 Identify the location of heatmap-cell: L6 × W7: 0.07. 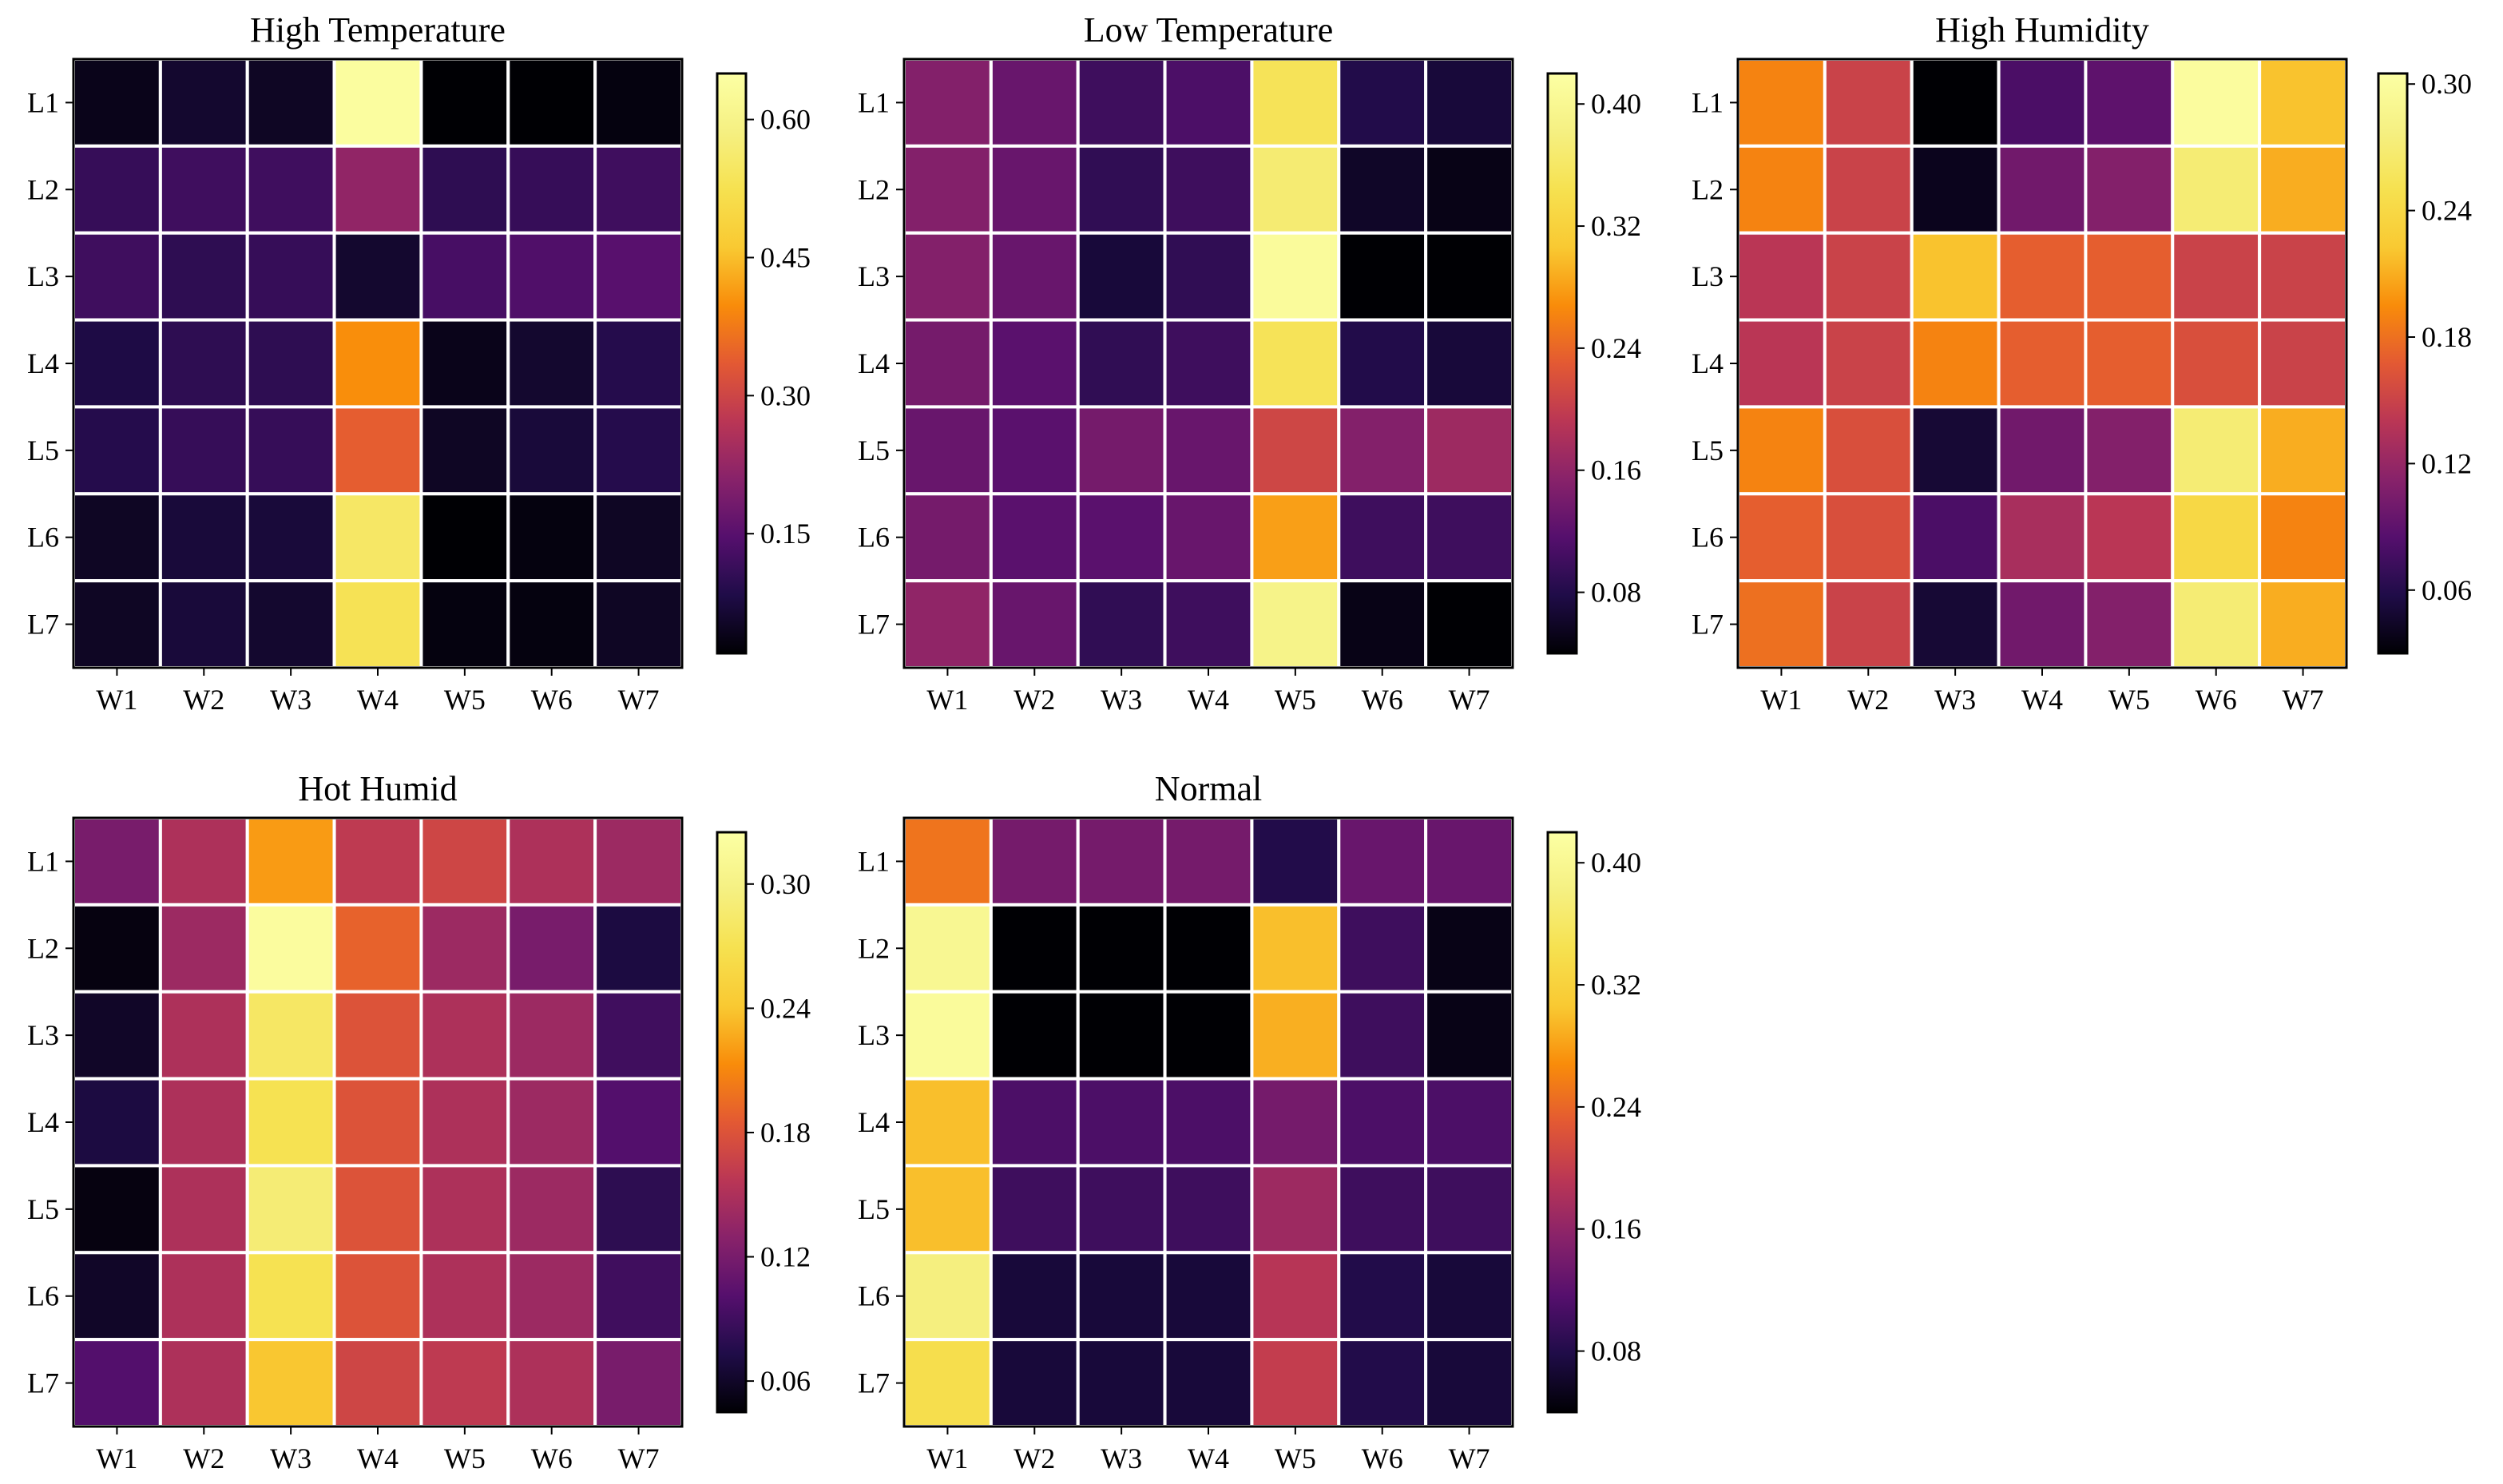
(1469, 1296).